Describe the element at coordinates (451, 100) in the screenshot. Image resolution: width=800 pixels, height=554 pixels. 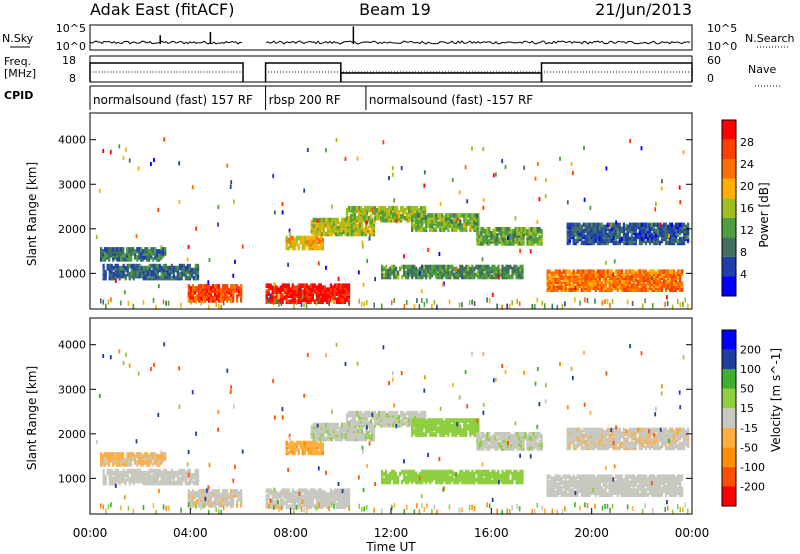
I see `cpid-segment-label: normalsound (fast) -157 RF` at that location.